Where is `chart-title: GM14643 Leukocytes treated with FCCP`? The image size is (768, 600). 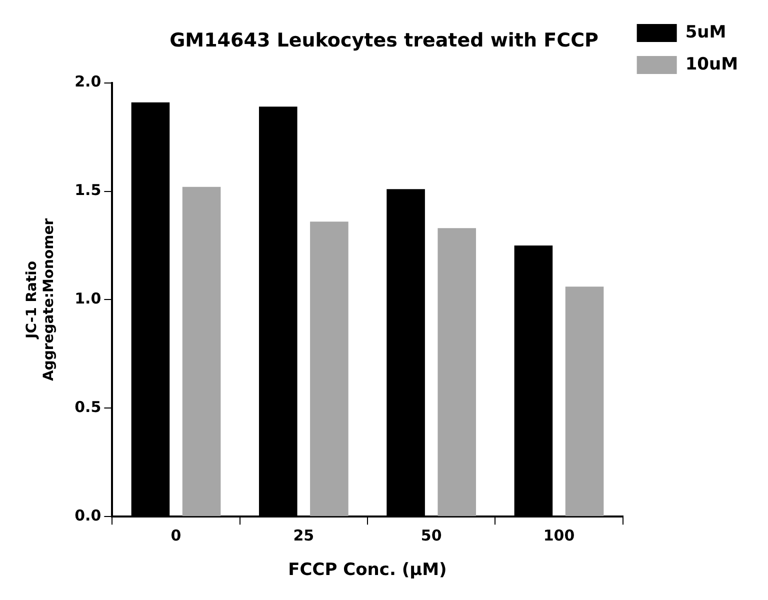
chart-title: GM14643 Leukocytes treated with FCCP is located at coordinates (384, 40).